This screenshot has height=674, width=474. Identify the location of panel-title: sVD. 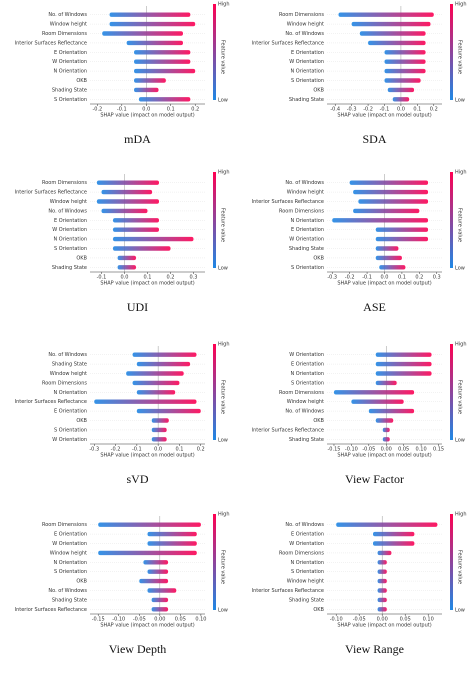
(137, 479).